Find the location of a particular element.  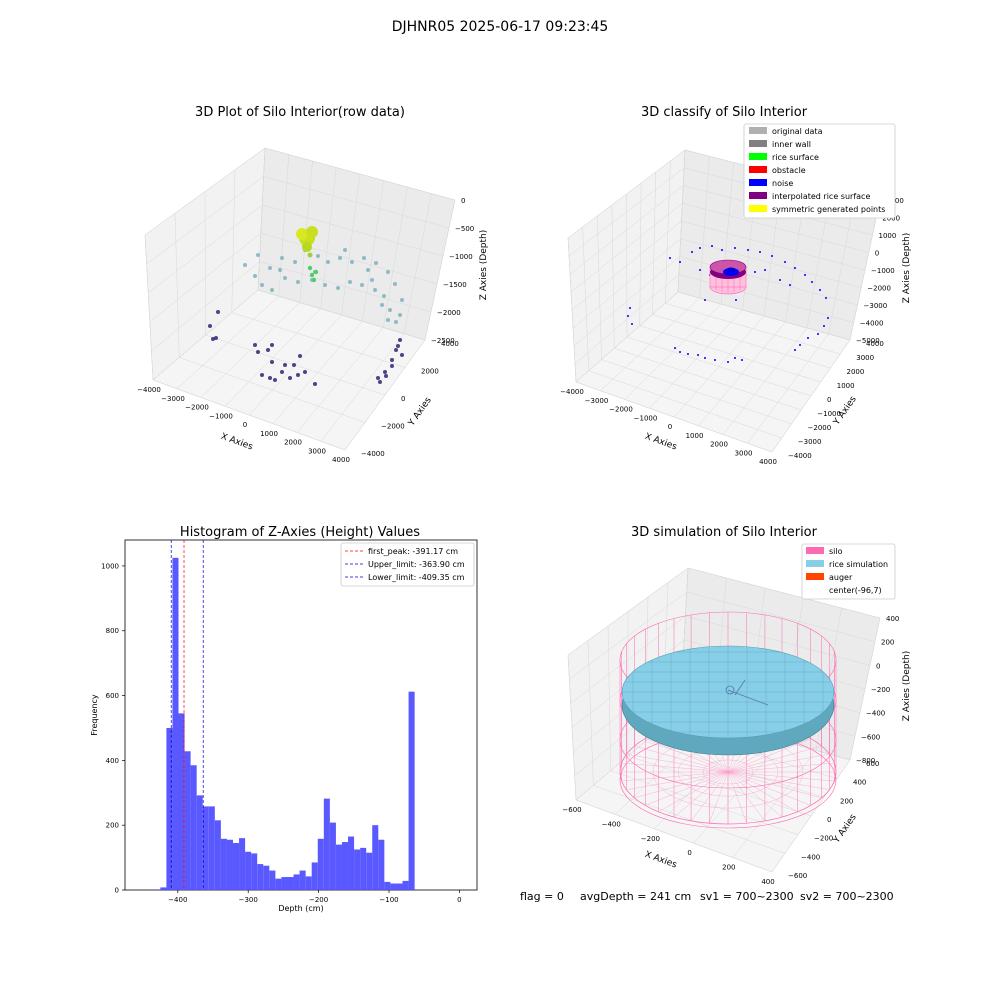

x-tick-label: 3000 is located at coordinates (744, 453).